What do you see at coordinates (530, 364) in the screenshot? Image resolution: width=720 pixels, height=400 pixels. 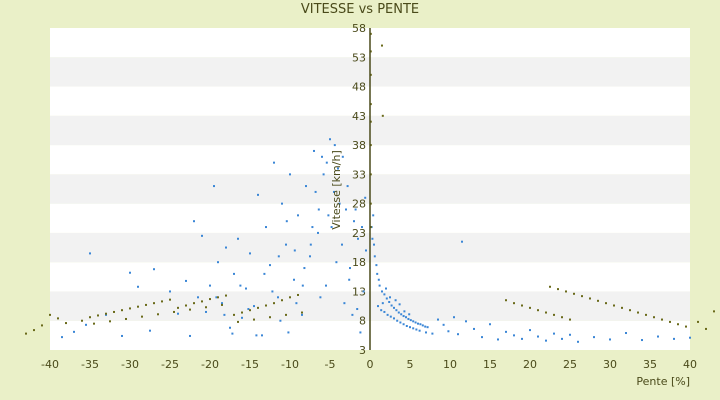 I see `x-tick-label: 20` at bounding box center [530, 364].